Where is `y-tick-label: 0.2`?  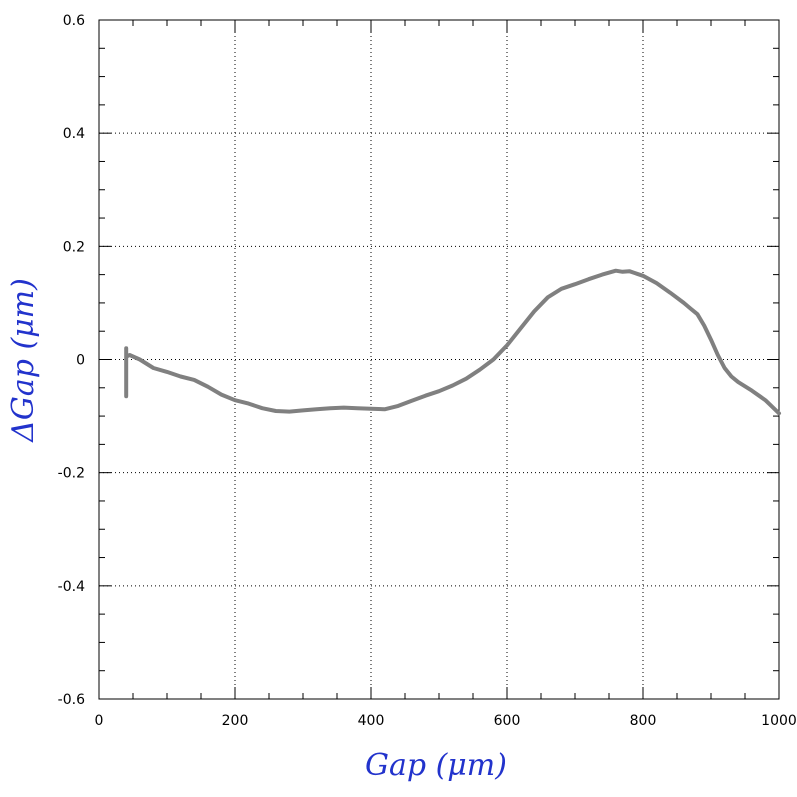 y-tick-label: 0.2 is located at coordinates (74, 247).